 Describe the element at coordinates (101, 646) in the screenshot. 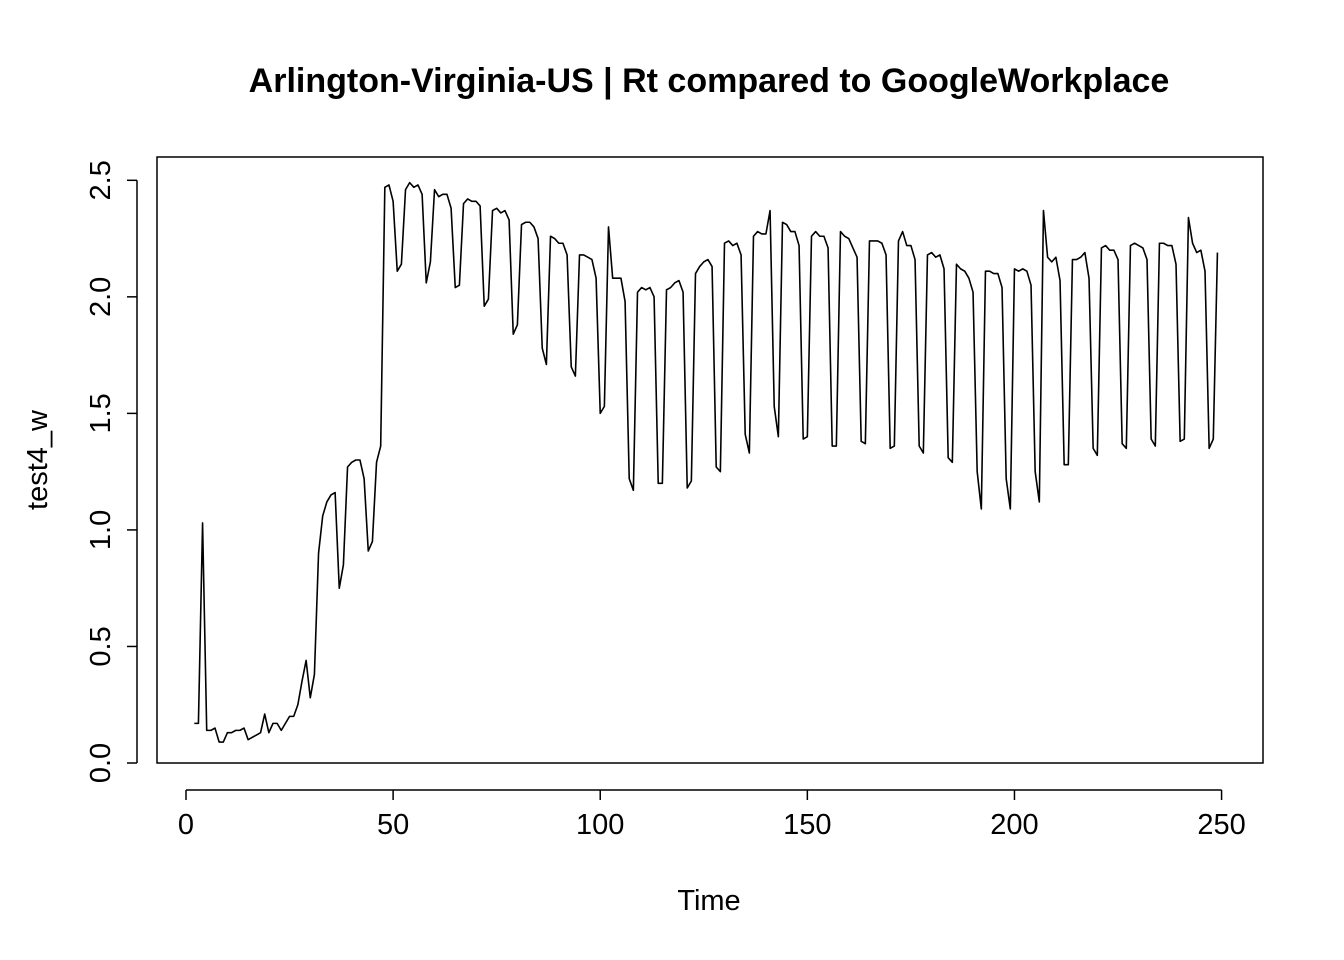

I see `y-tick-label: 0.5` at that location.